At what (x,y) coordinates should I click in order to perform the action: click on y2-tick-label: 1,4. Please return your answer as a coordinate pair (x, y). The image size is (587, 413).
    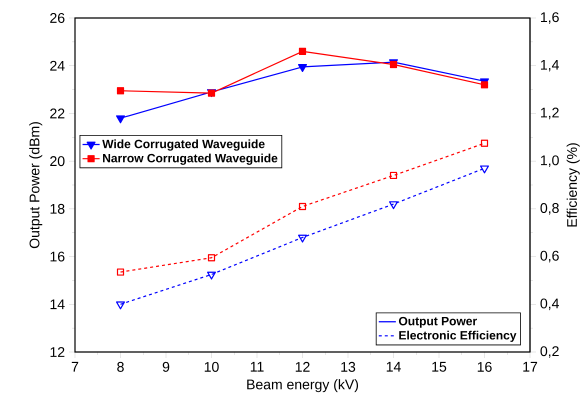
    Looking at the image, I should click on (550, 66).